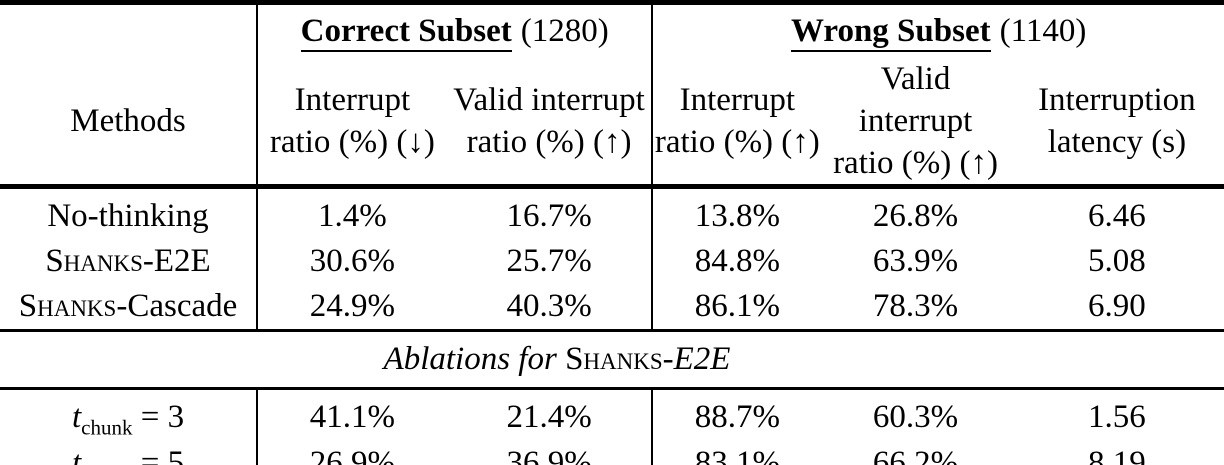 This screenshot has height=465, width=1224. What do you see at coordinates (1117, 100) in the screenshot?
I see `col-header-line1: Interruption` at bounding box center [1117, 100].